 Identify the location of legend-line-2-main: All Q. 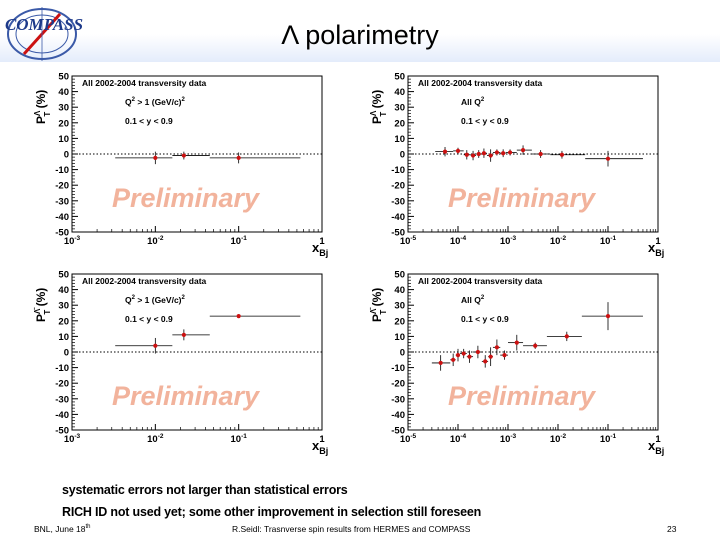
(471, 102).